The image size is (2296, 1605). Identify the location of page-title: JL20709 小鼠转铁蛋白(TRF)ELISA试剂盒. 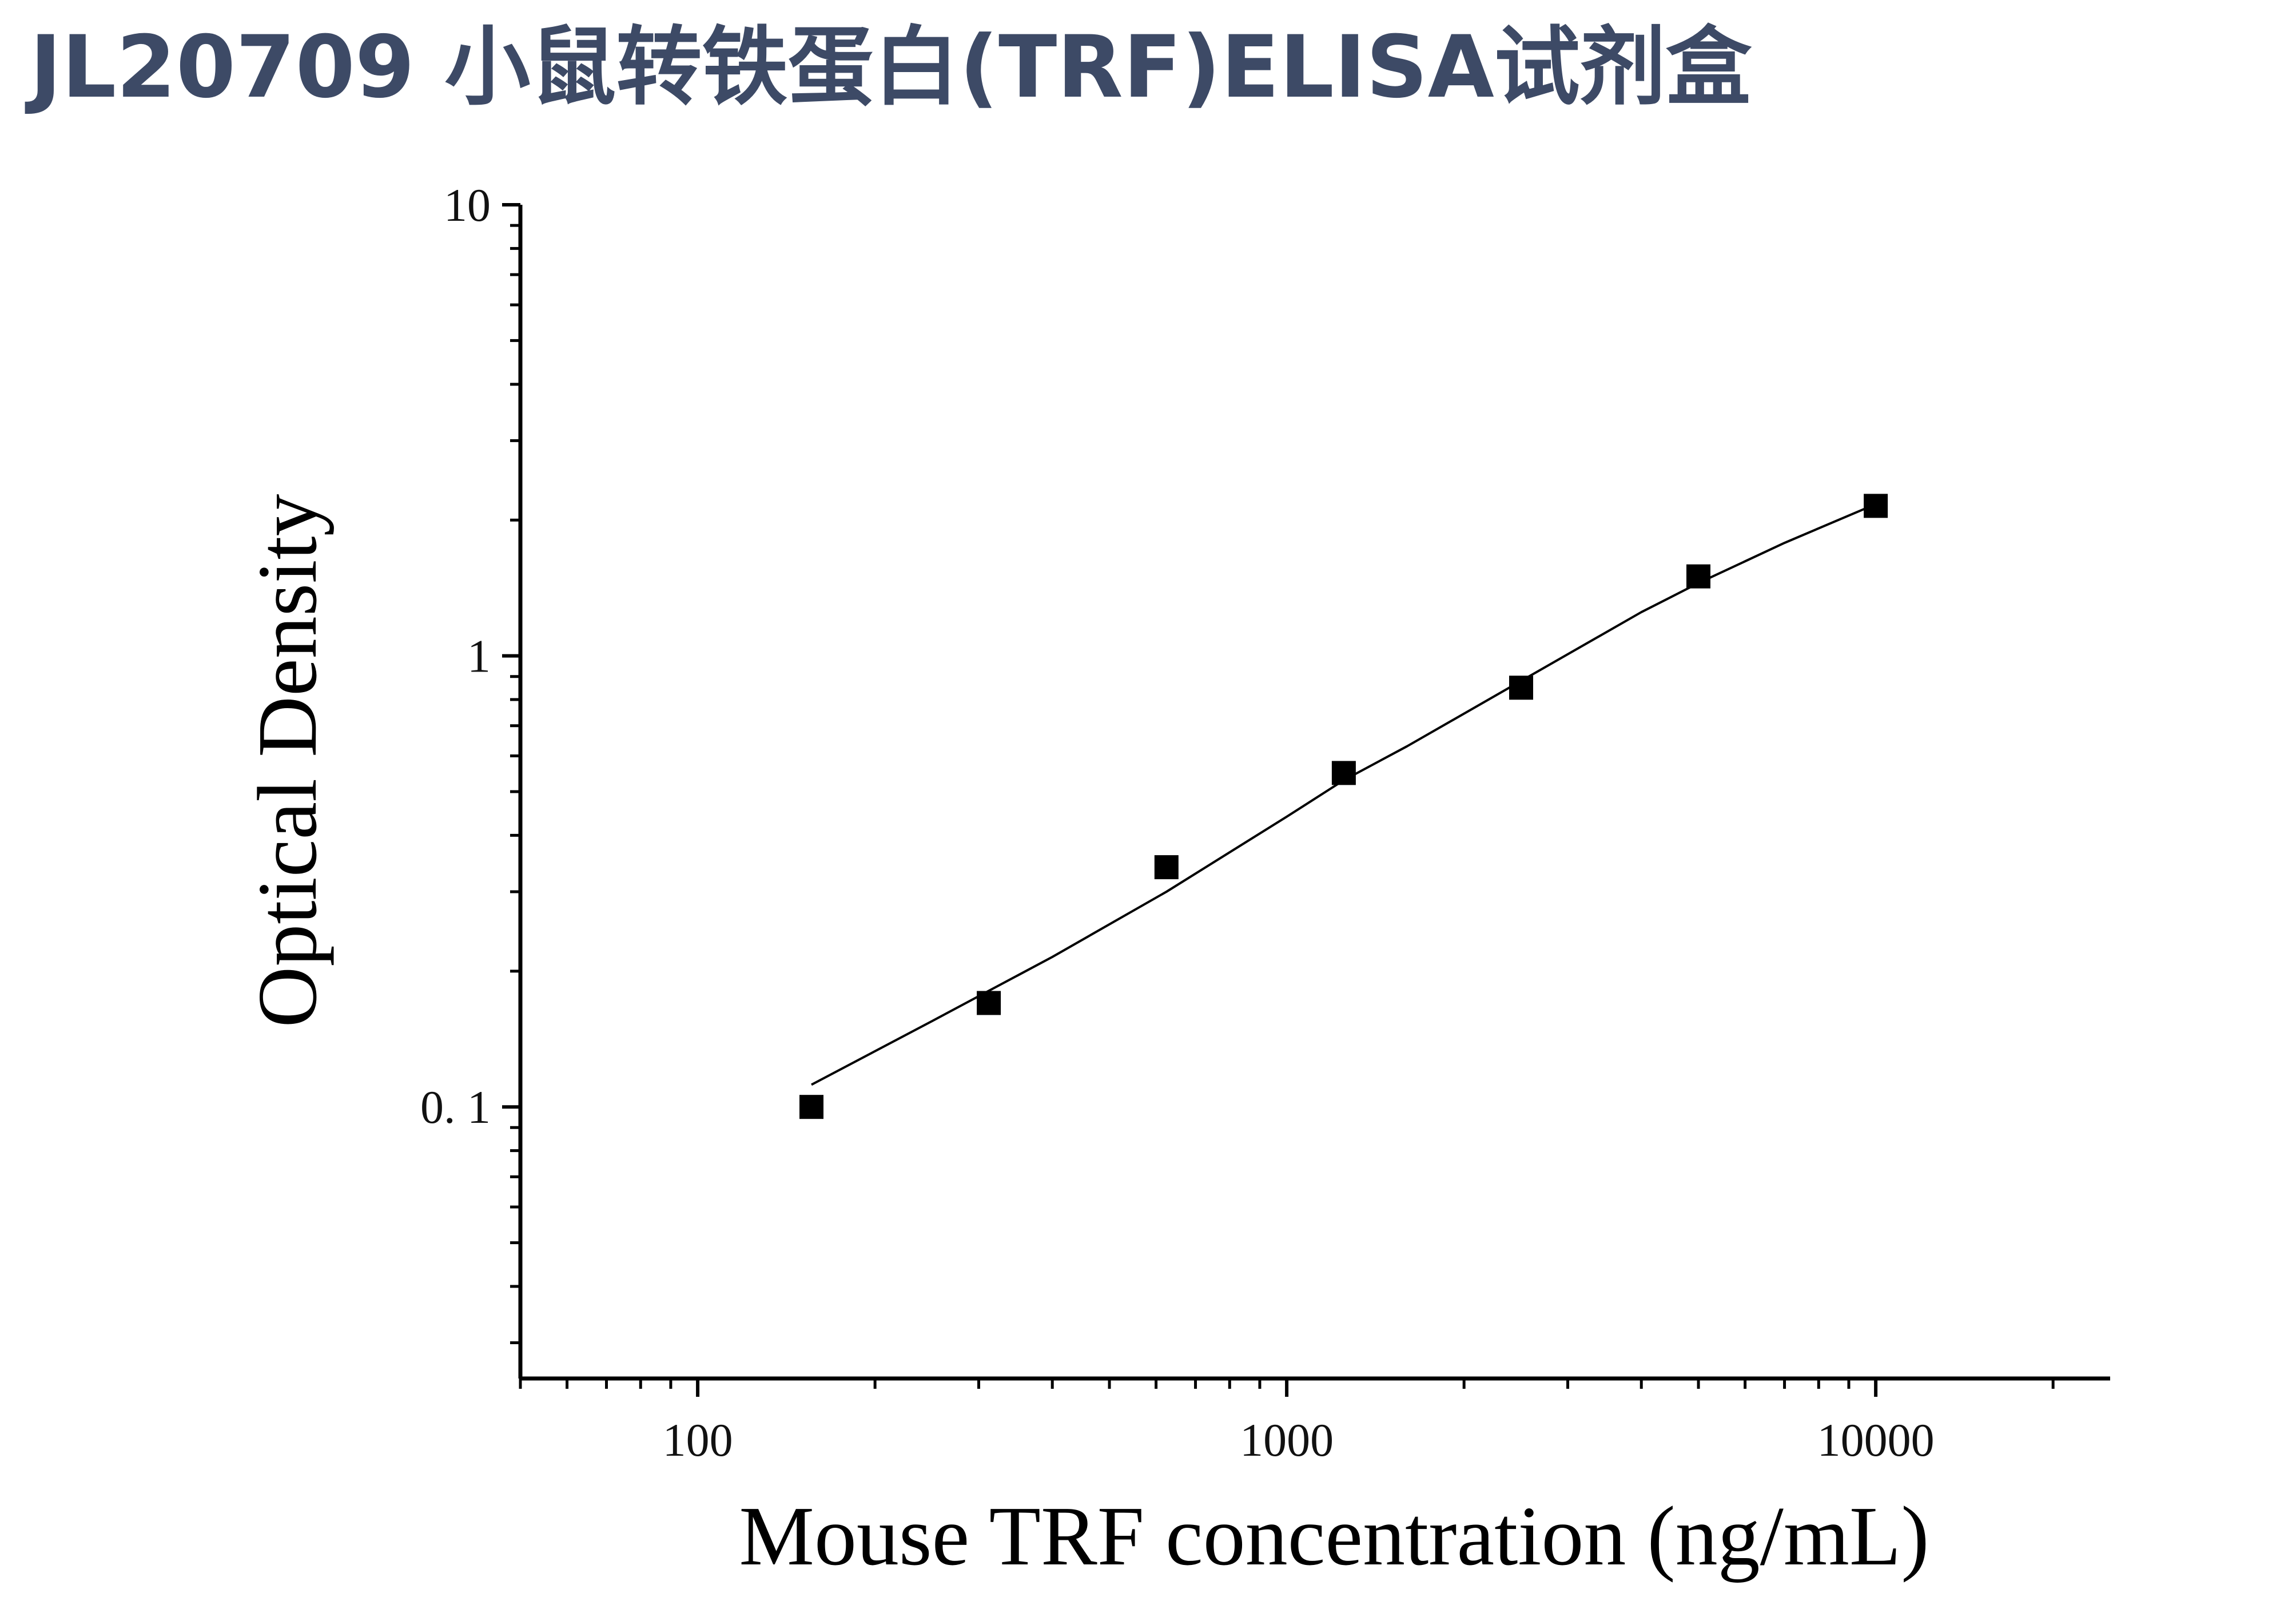
(891, 67).